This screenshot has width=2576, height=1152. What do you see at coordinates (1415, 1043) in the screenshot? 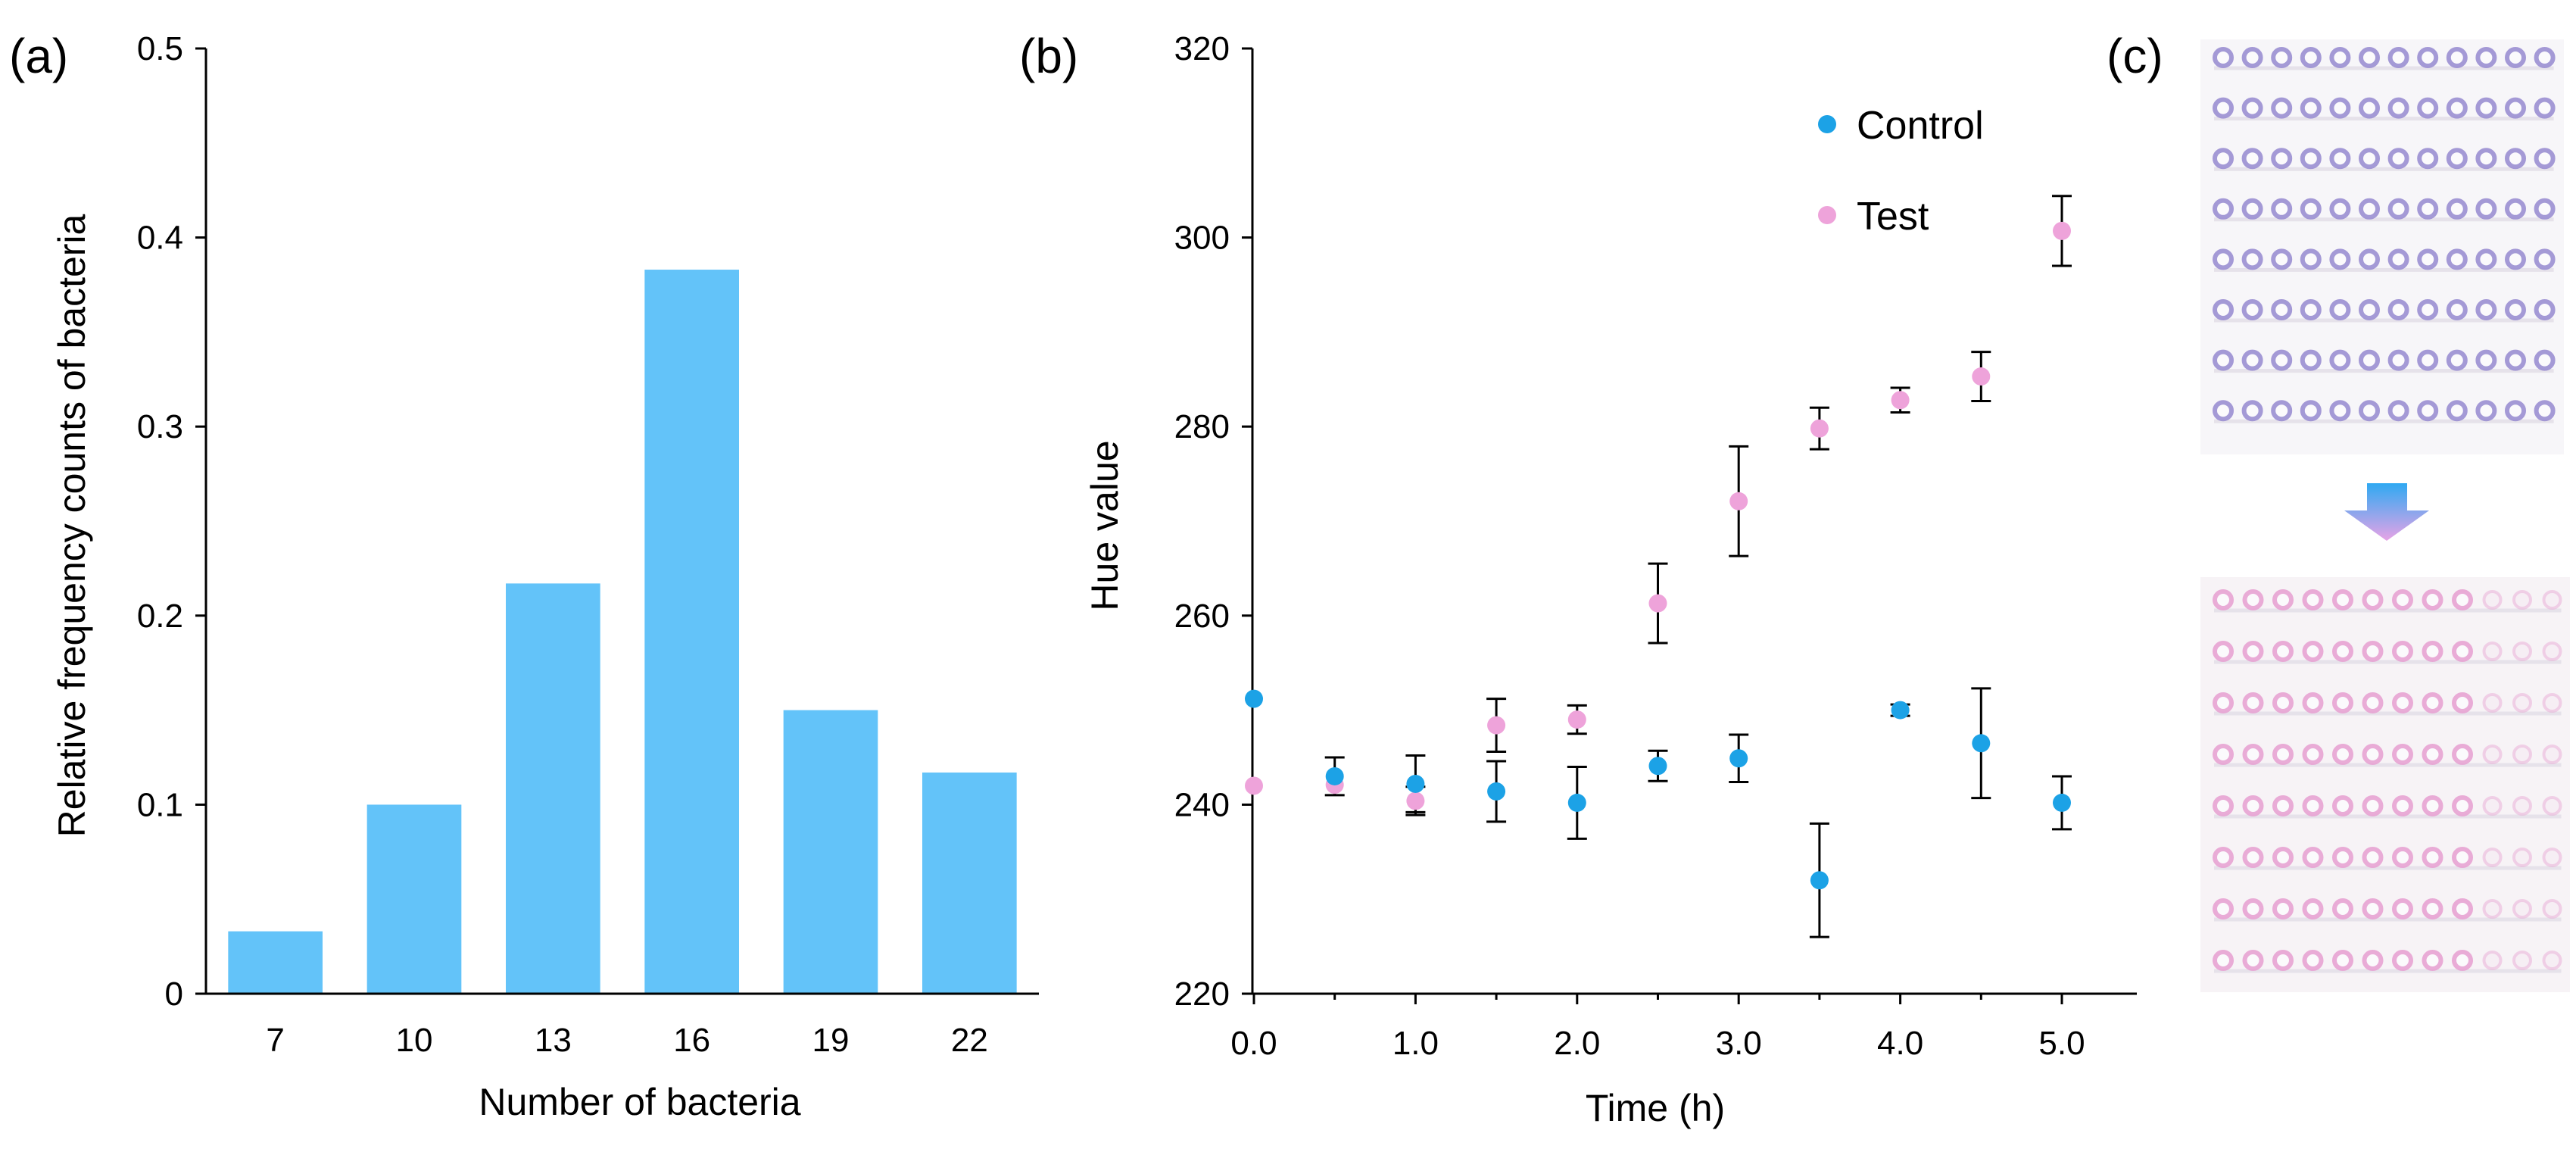
I see `x-tick-label: 1.0` at bounding box center [1415, 1043].